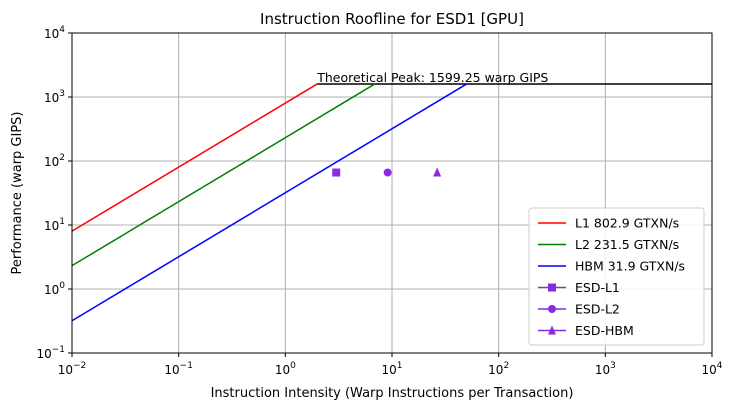 This screenshot has width=735, height=410. I want to click on data-point-triangle, so click(437, 172).